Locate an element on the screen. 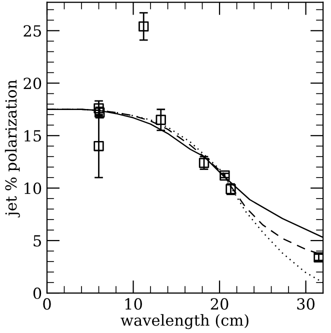 Image resolution: width=331 pixels, height=333 pixels. y-tick-label: 5 is located at coordinates (37, 241).